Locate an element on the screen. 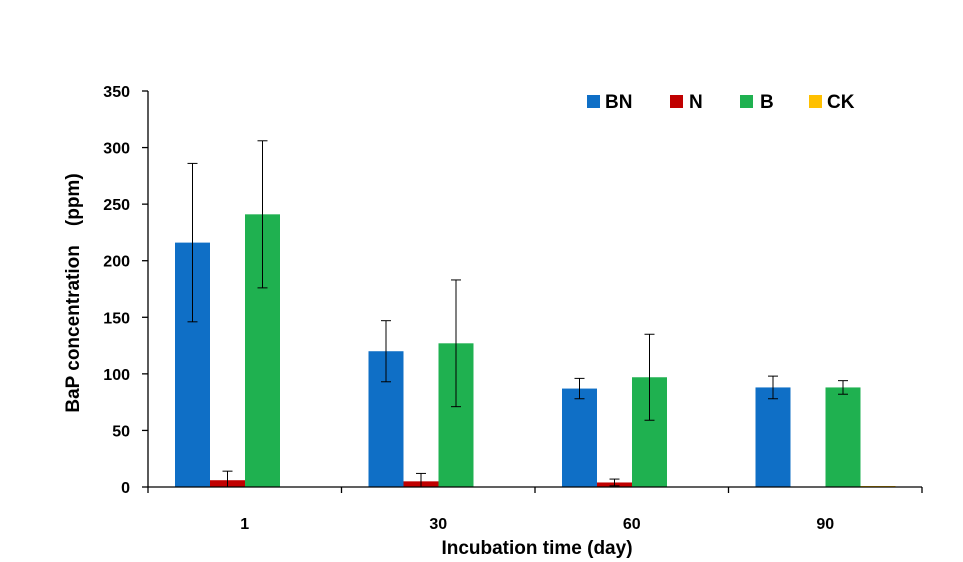 This screenshot has width=963, height=562. y-tick-label: 350 is located at coordinates (116, 92).